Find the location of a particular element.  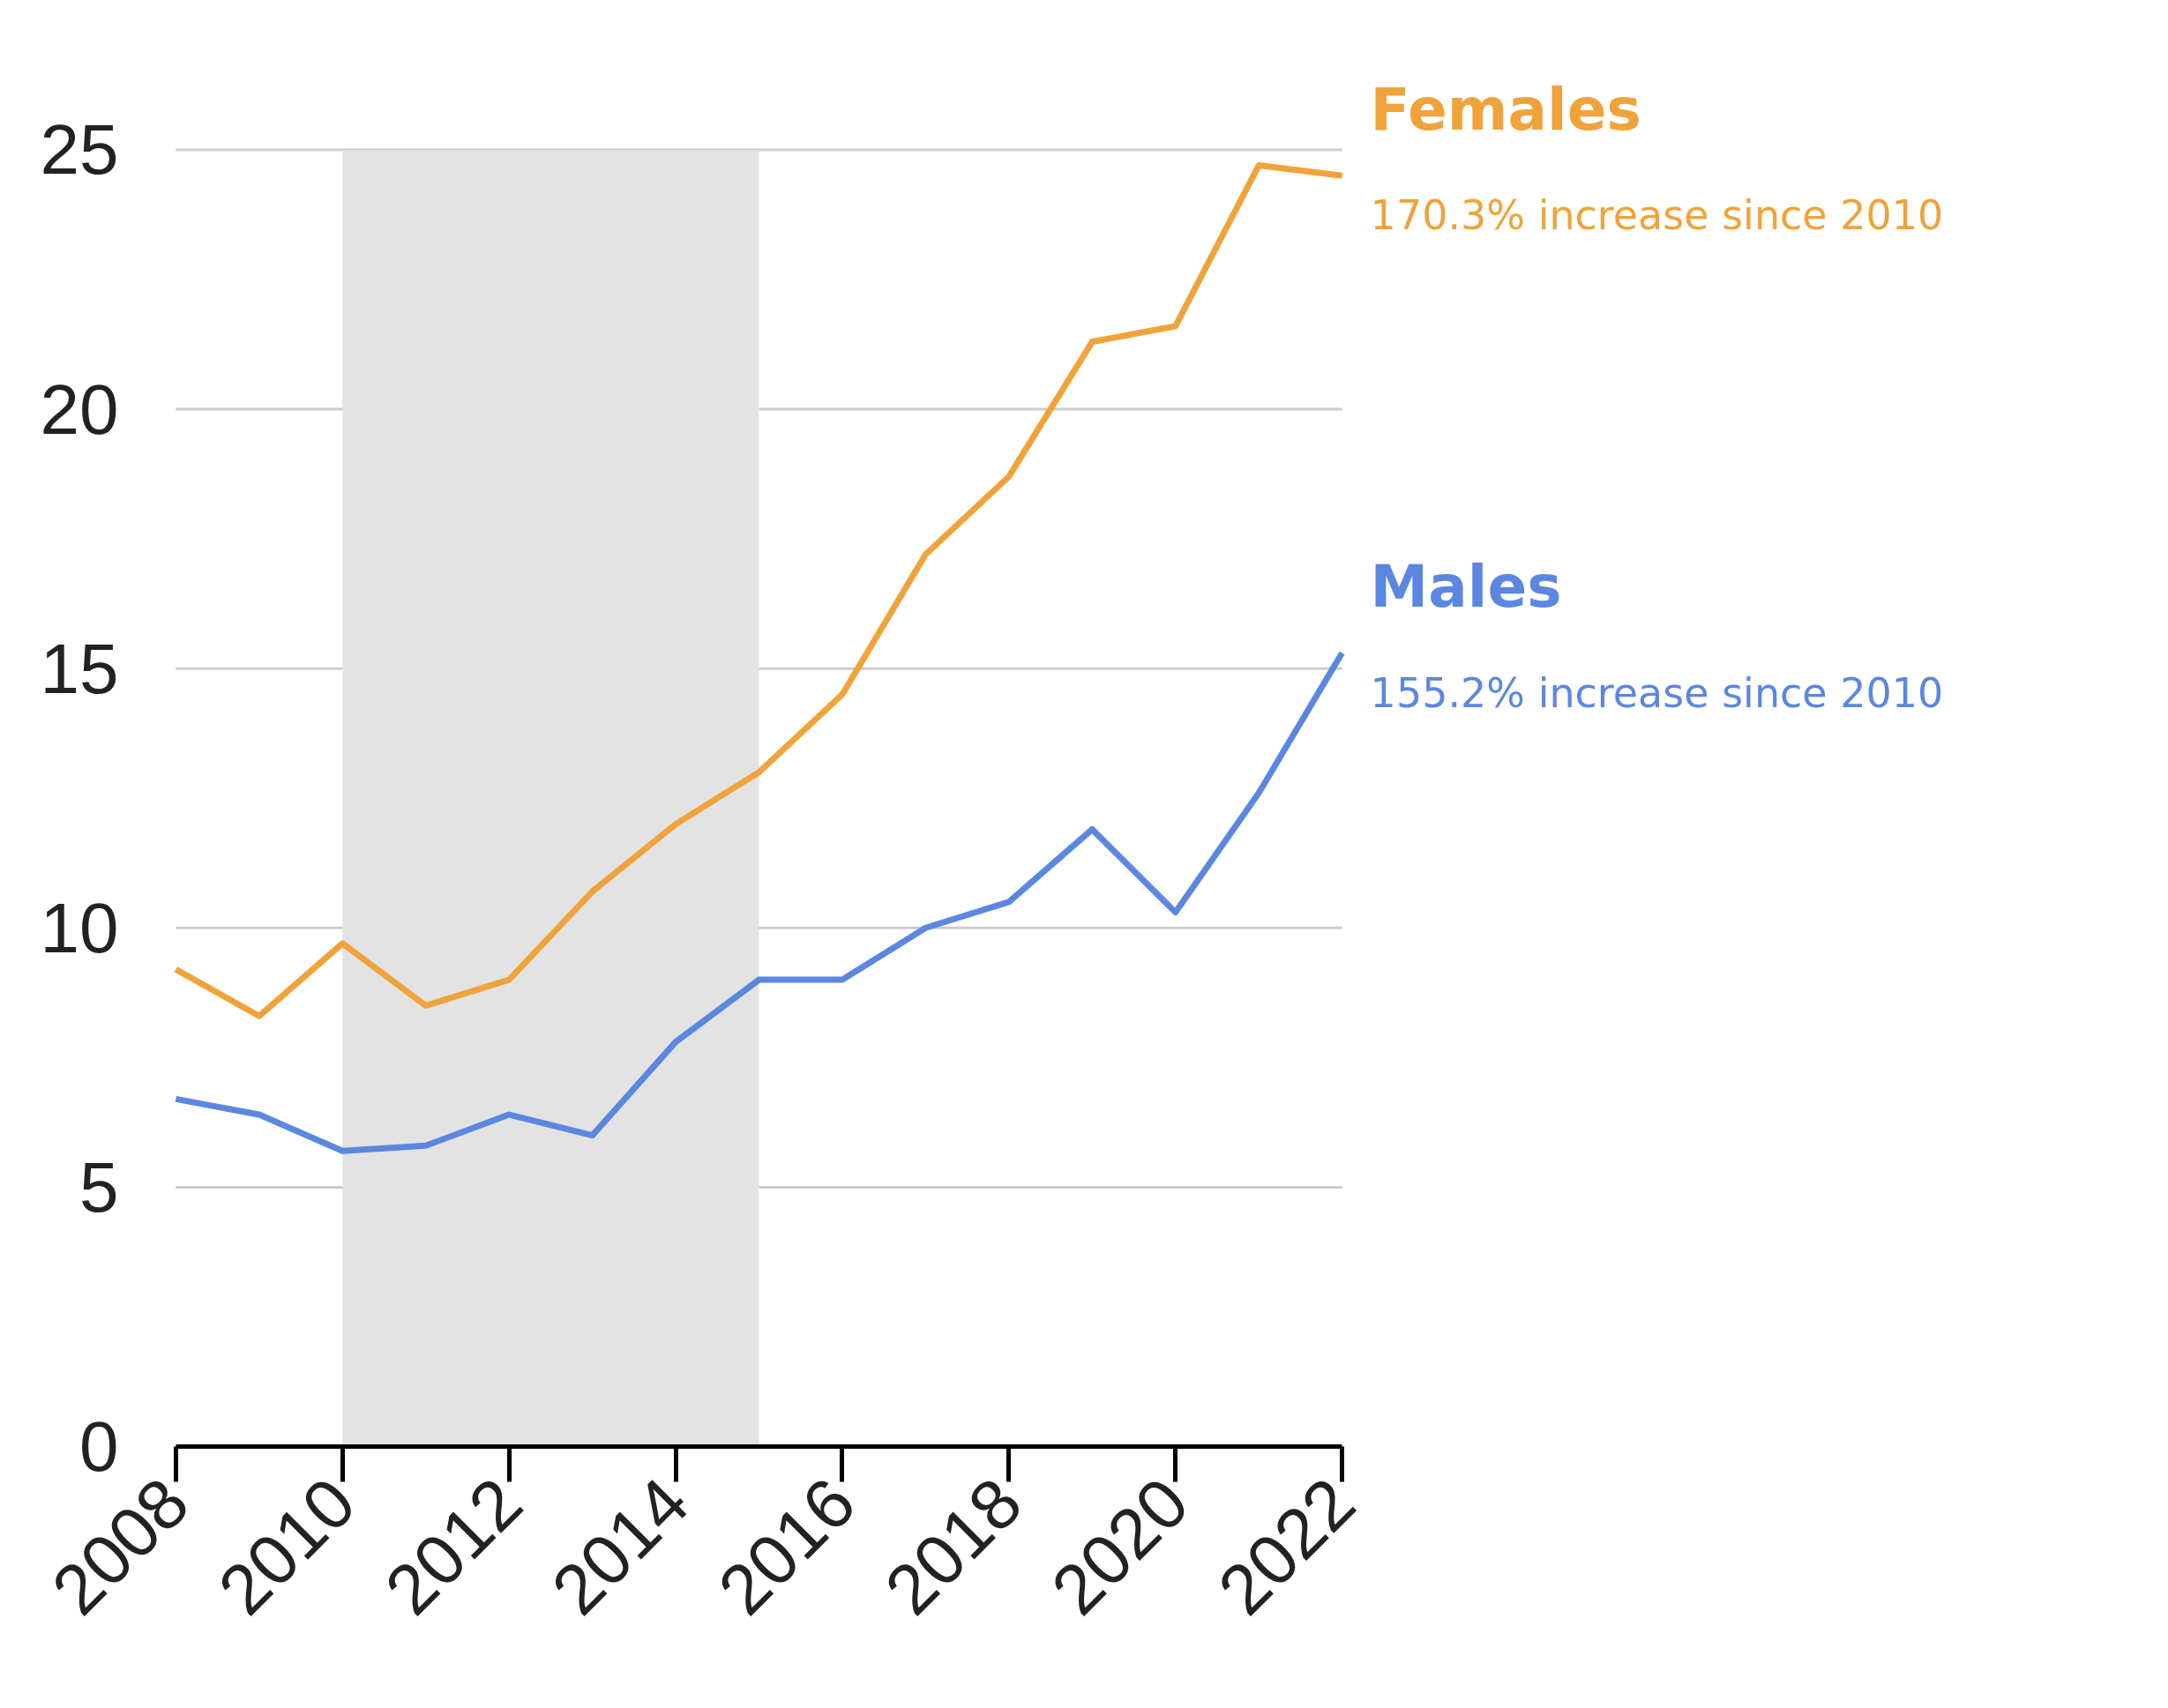

series-label: Females is located at coordinates (1505, 109).